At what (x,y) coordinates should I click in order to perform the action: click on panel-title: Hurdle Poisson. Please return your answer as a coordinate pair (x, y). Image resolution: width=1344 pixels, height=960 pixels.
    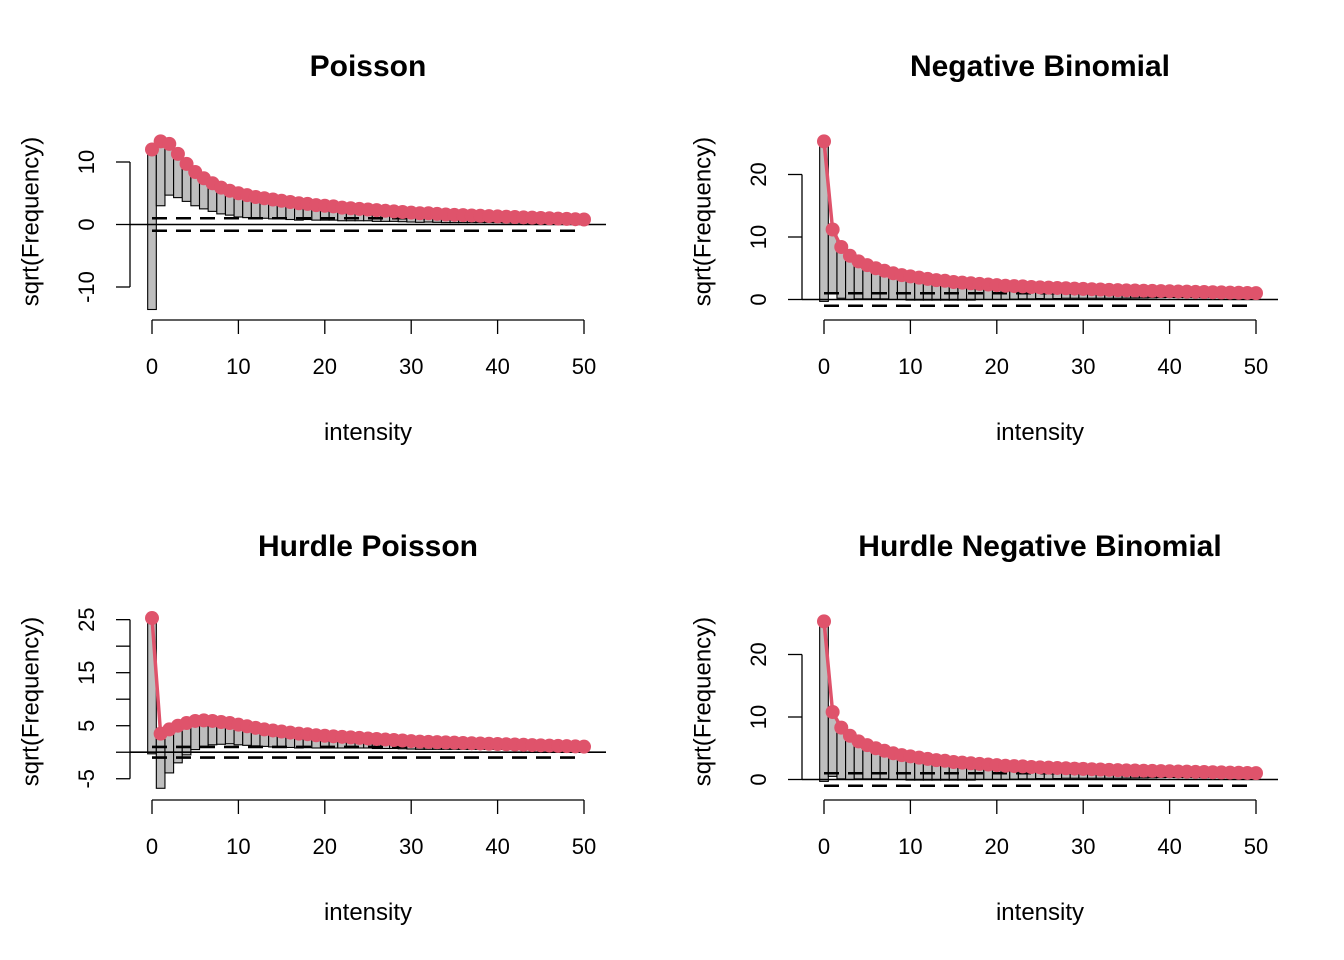
    Looking at the image, I should click on (368, 546).